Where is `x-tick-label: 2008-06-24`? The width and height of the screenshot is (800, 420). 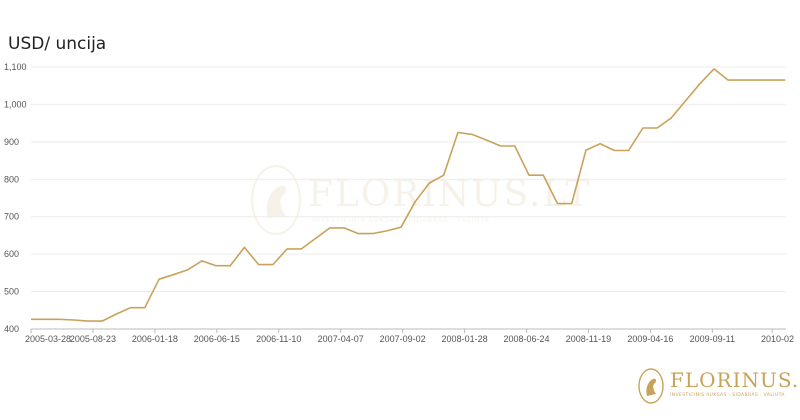 x-tick-label: 2008-06-24 is located at coordinates (526, 339).